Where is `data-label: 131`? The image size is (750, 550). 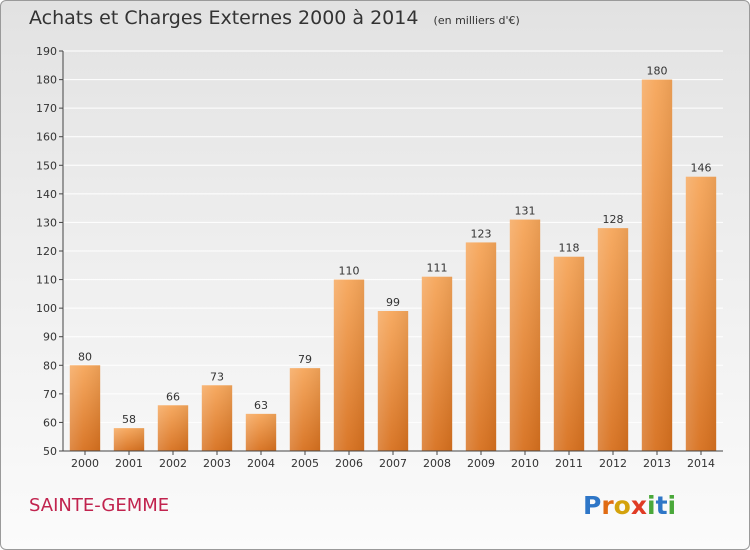
data-label: 131 is located at coordinates (525, 211).